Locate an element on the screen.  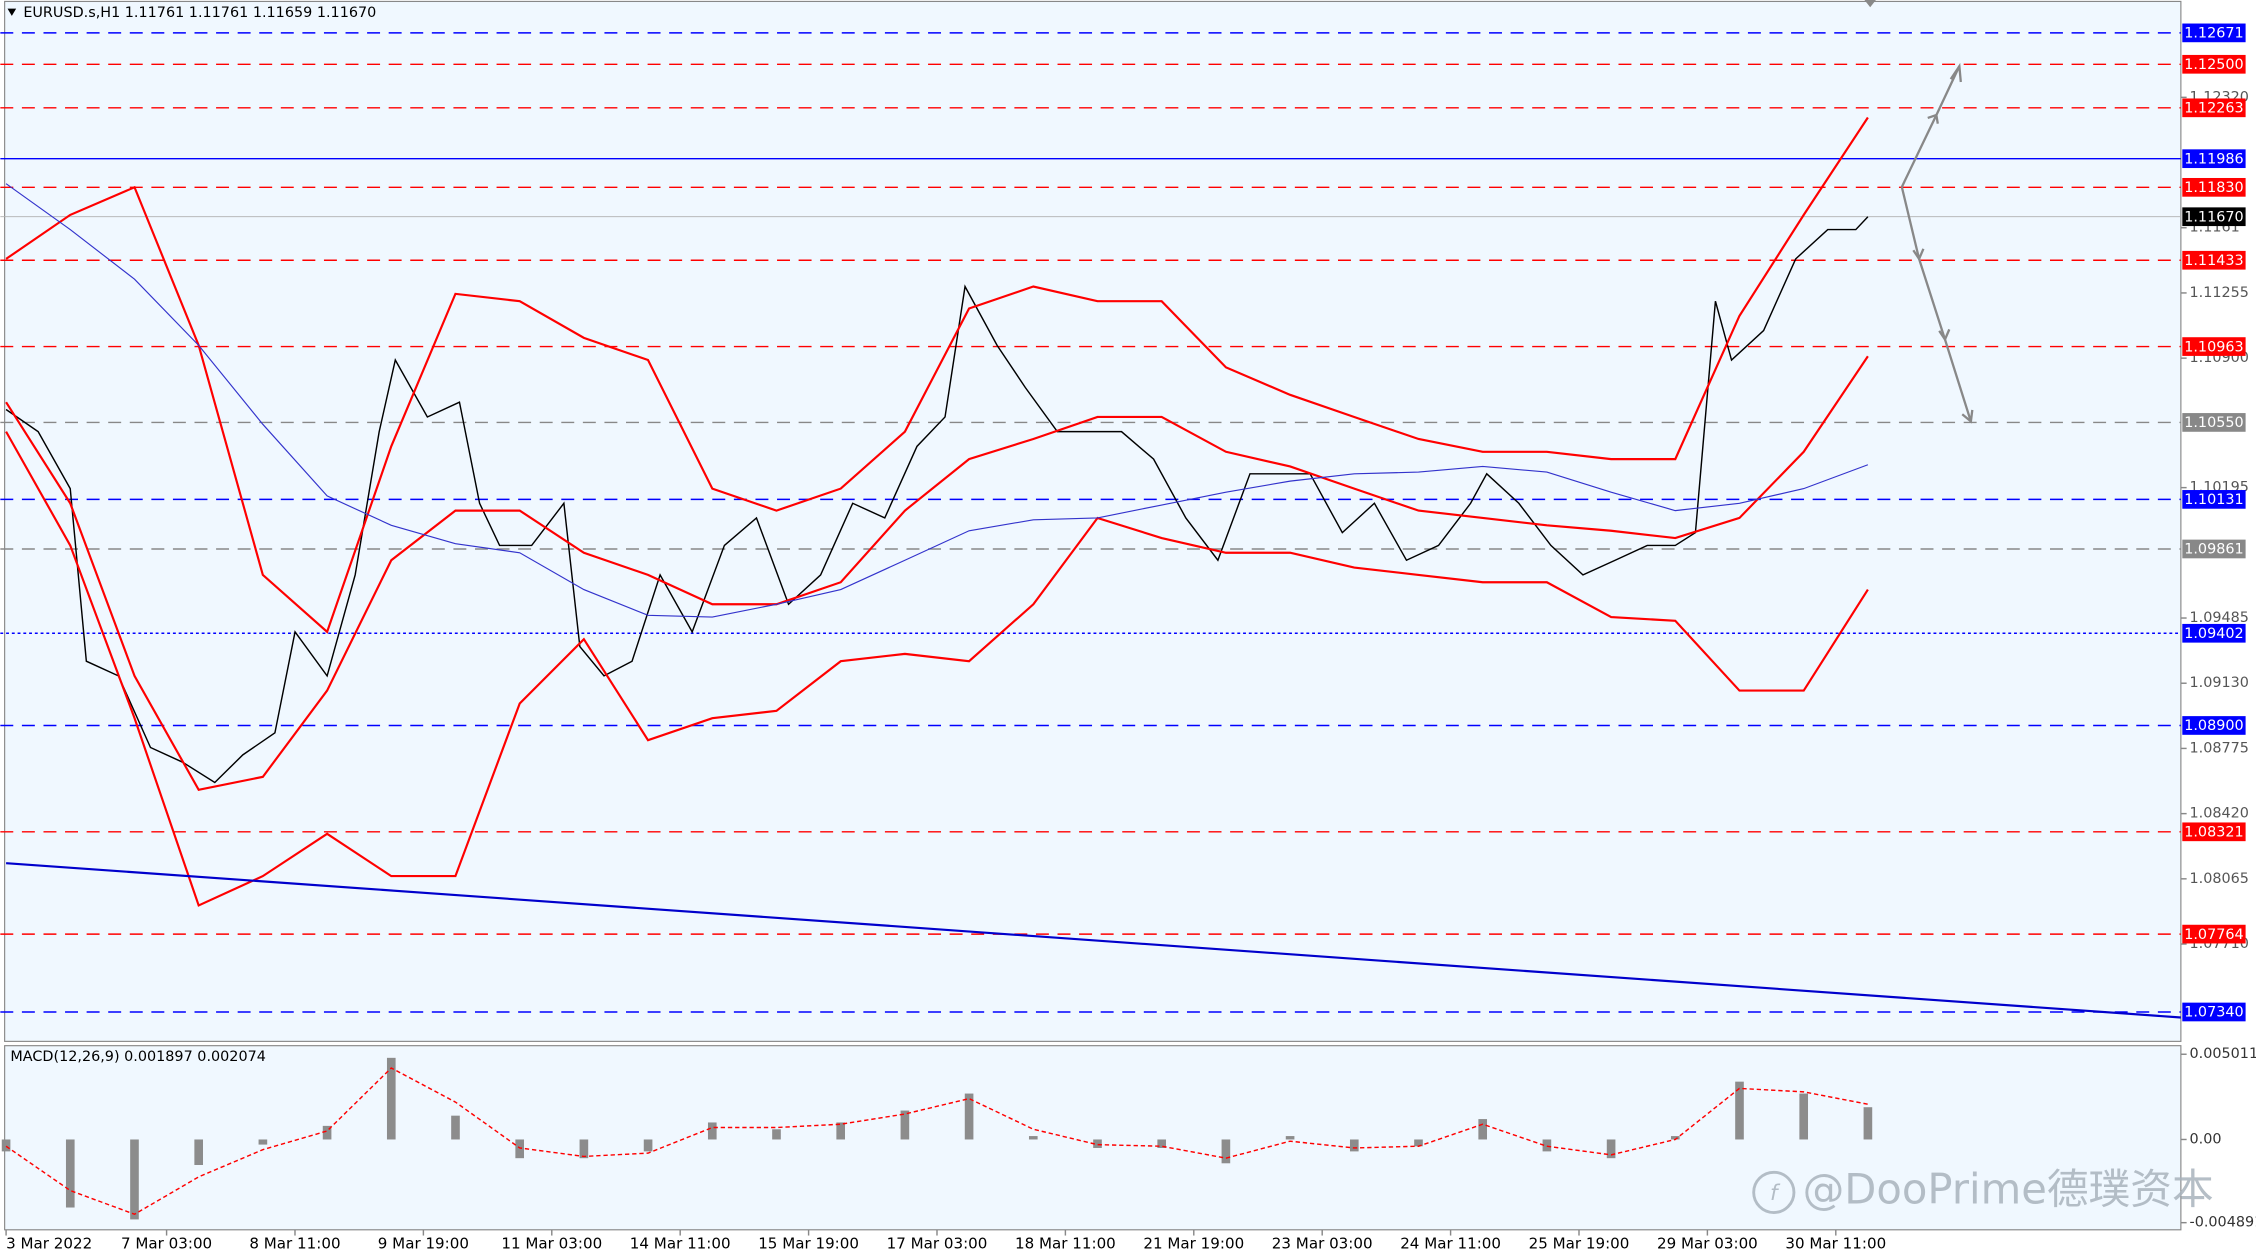
level-label: 1.07340 is located at coordinates (2213, 1013).